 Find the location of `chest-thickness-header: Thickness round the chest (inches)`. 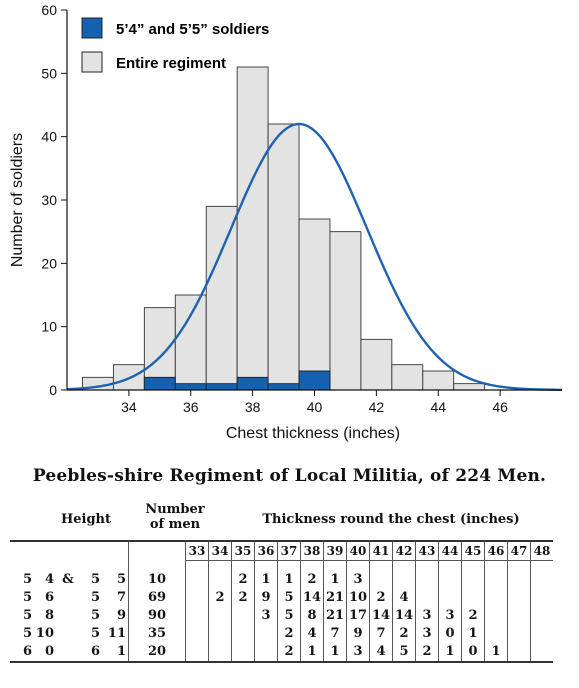

chest-thickness-header: Thickness round the chest (inches) is located at coordinates (391, 519).